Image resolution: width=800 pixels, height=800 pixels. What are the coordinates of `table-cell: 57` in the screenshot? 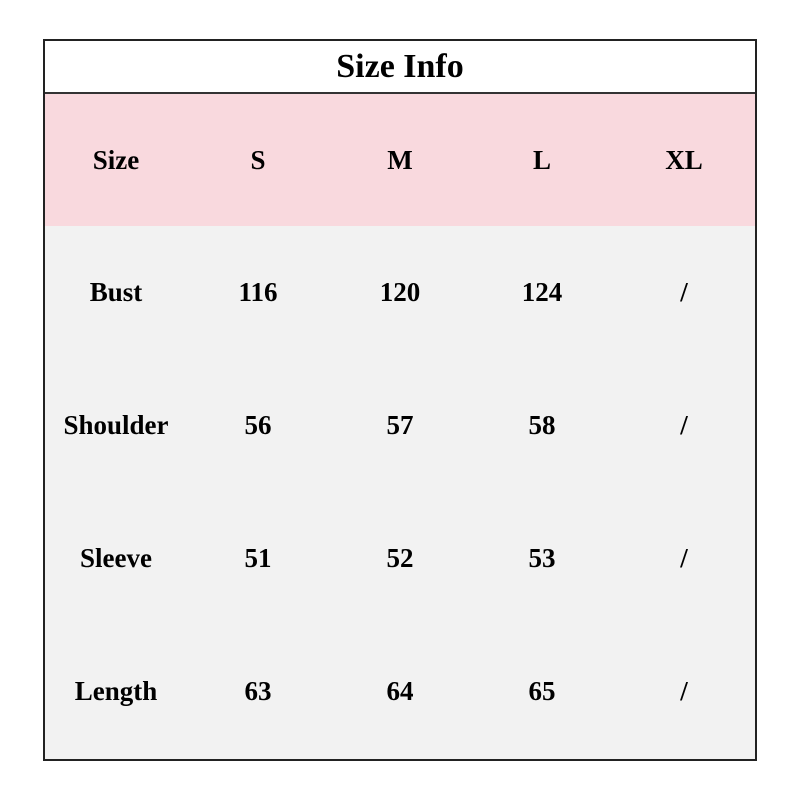 It's located at (400, 425).